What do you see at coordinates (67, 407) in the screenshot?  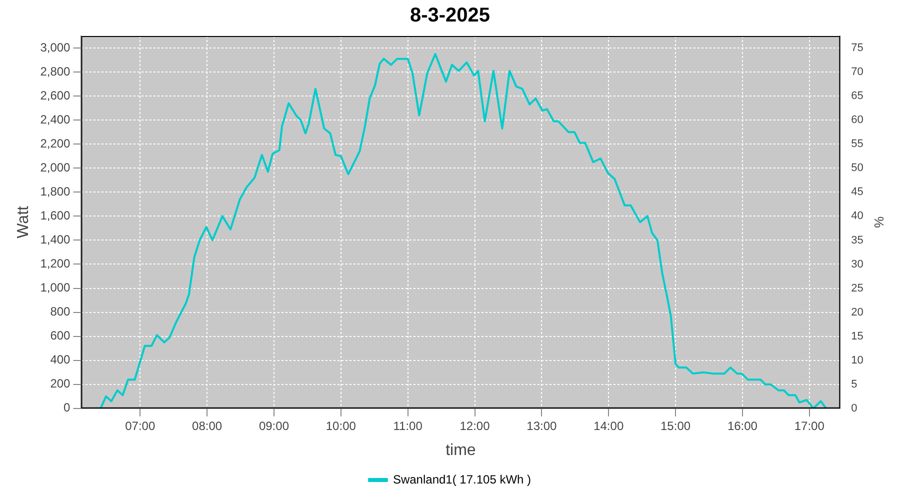 I see `y-tick-label: 0` at bounding box center [67, 407].